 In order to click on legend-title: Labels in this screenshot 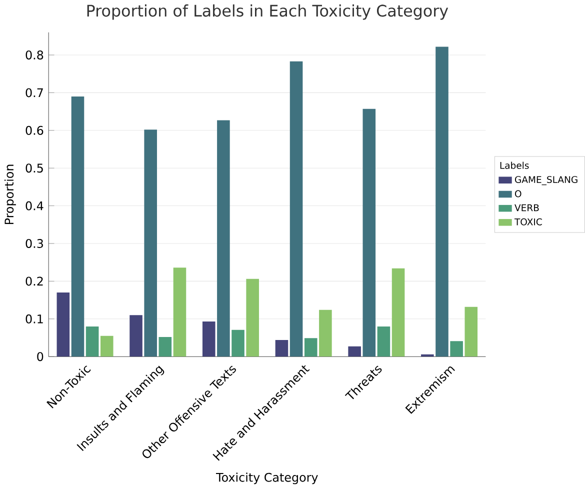, I will do `click(514, 166)`.